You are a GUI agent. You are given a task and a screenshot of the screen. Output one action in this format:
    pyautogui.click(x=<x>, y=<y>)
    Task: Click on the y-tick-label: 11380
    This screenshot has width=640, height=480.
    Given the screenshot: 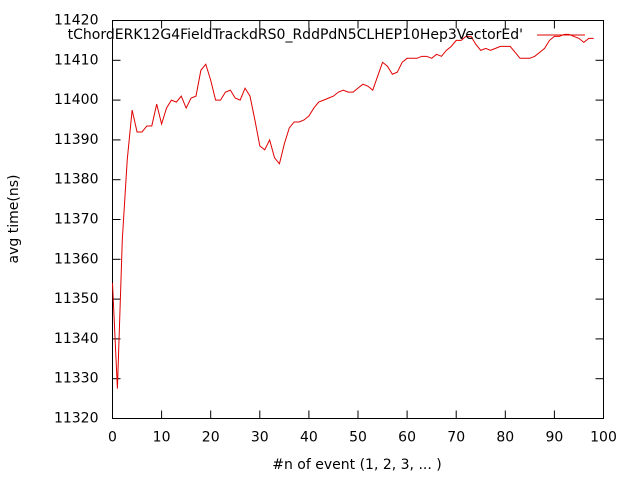 What is the action you would take?
    pyautogui.click(x=76, y=180)
    